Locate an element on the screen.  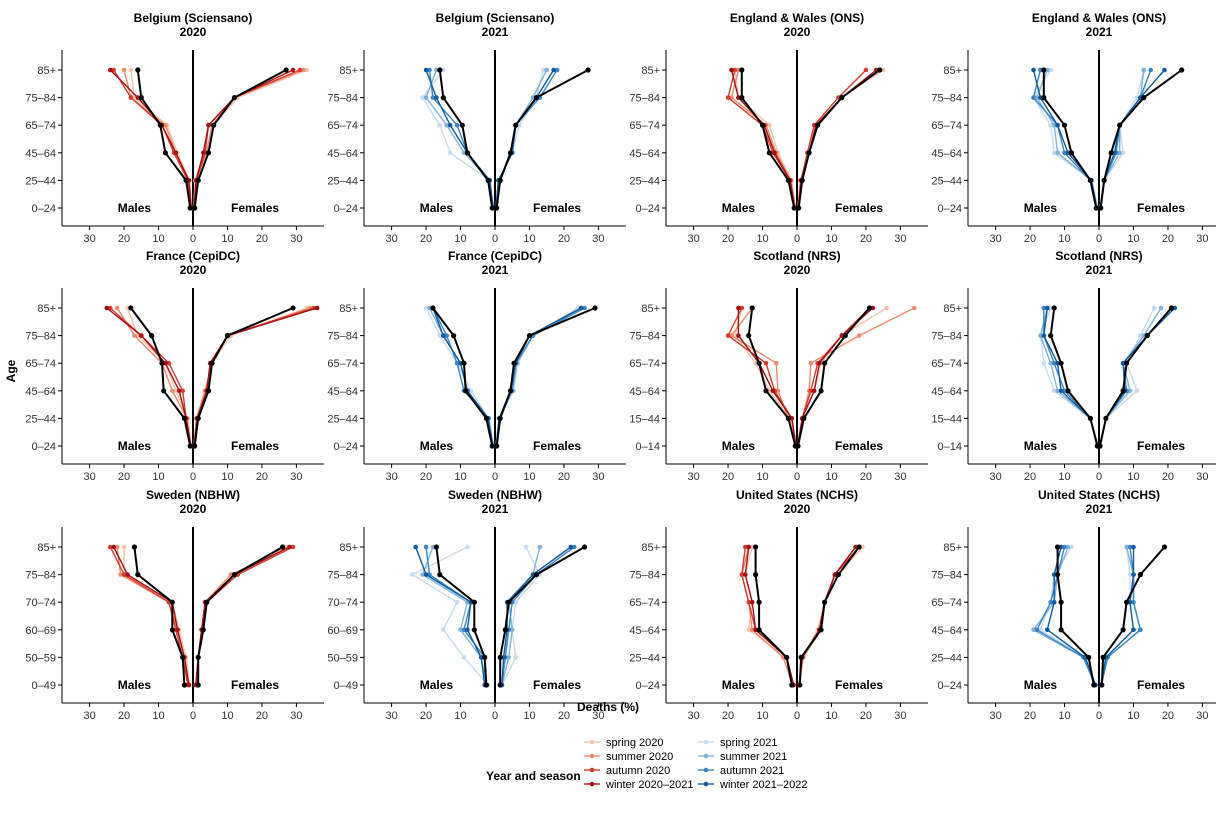
panel-title: Scotland (NRS) is located at coordinates (1098, 256).